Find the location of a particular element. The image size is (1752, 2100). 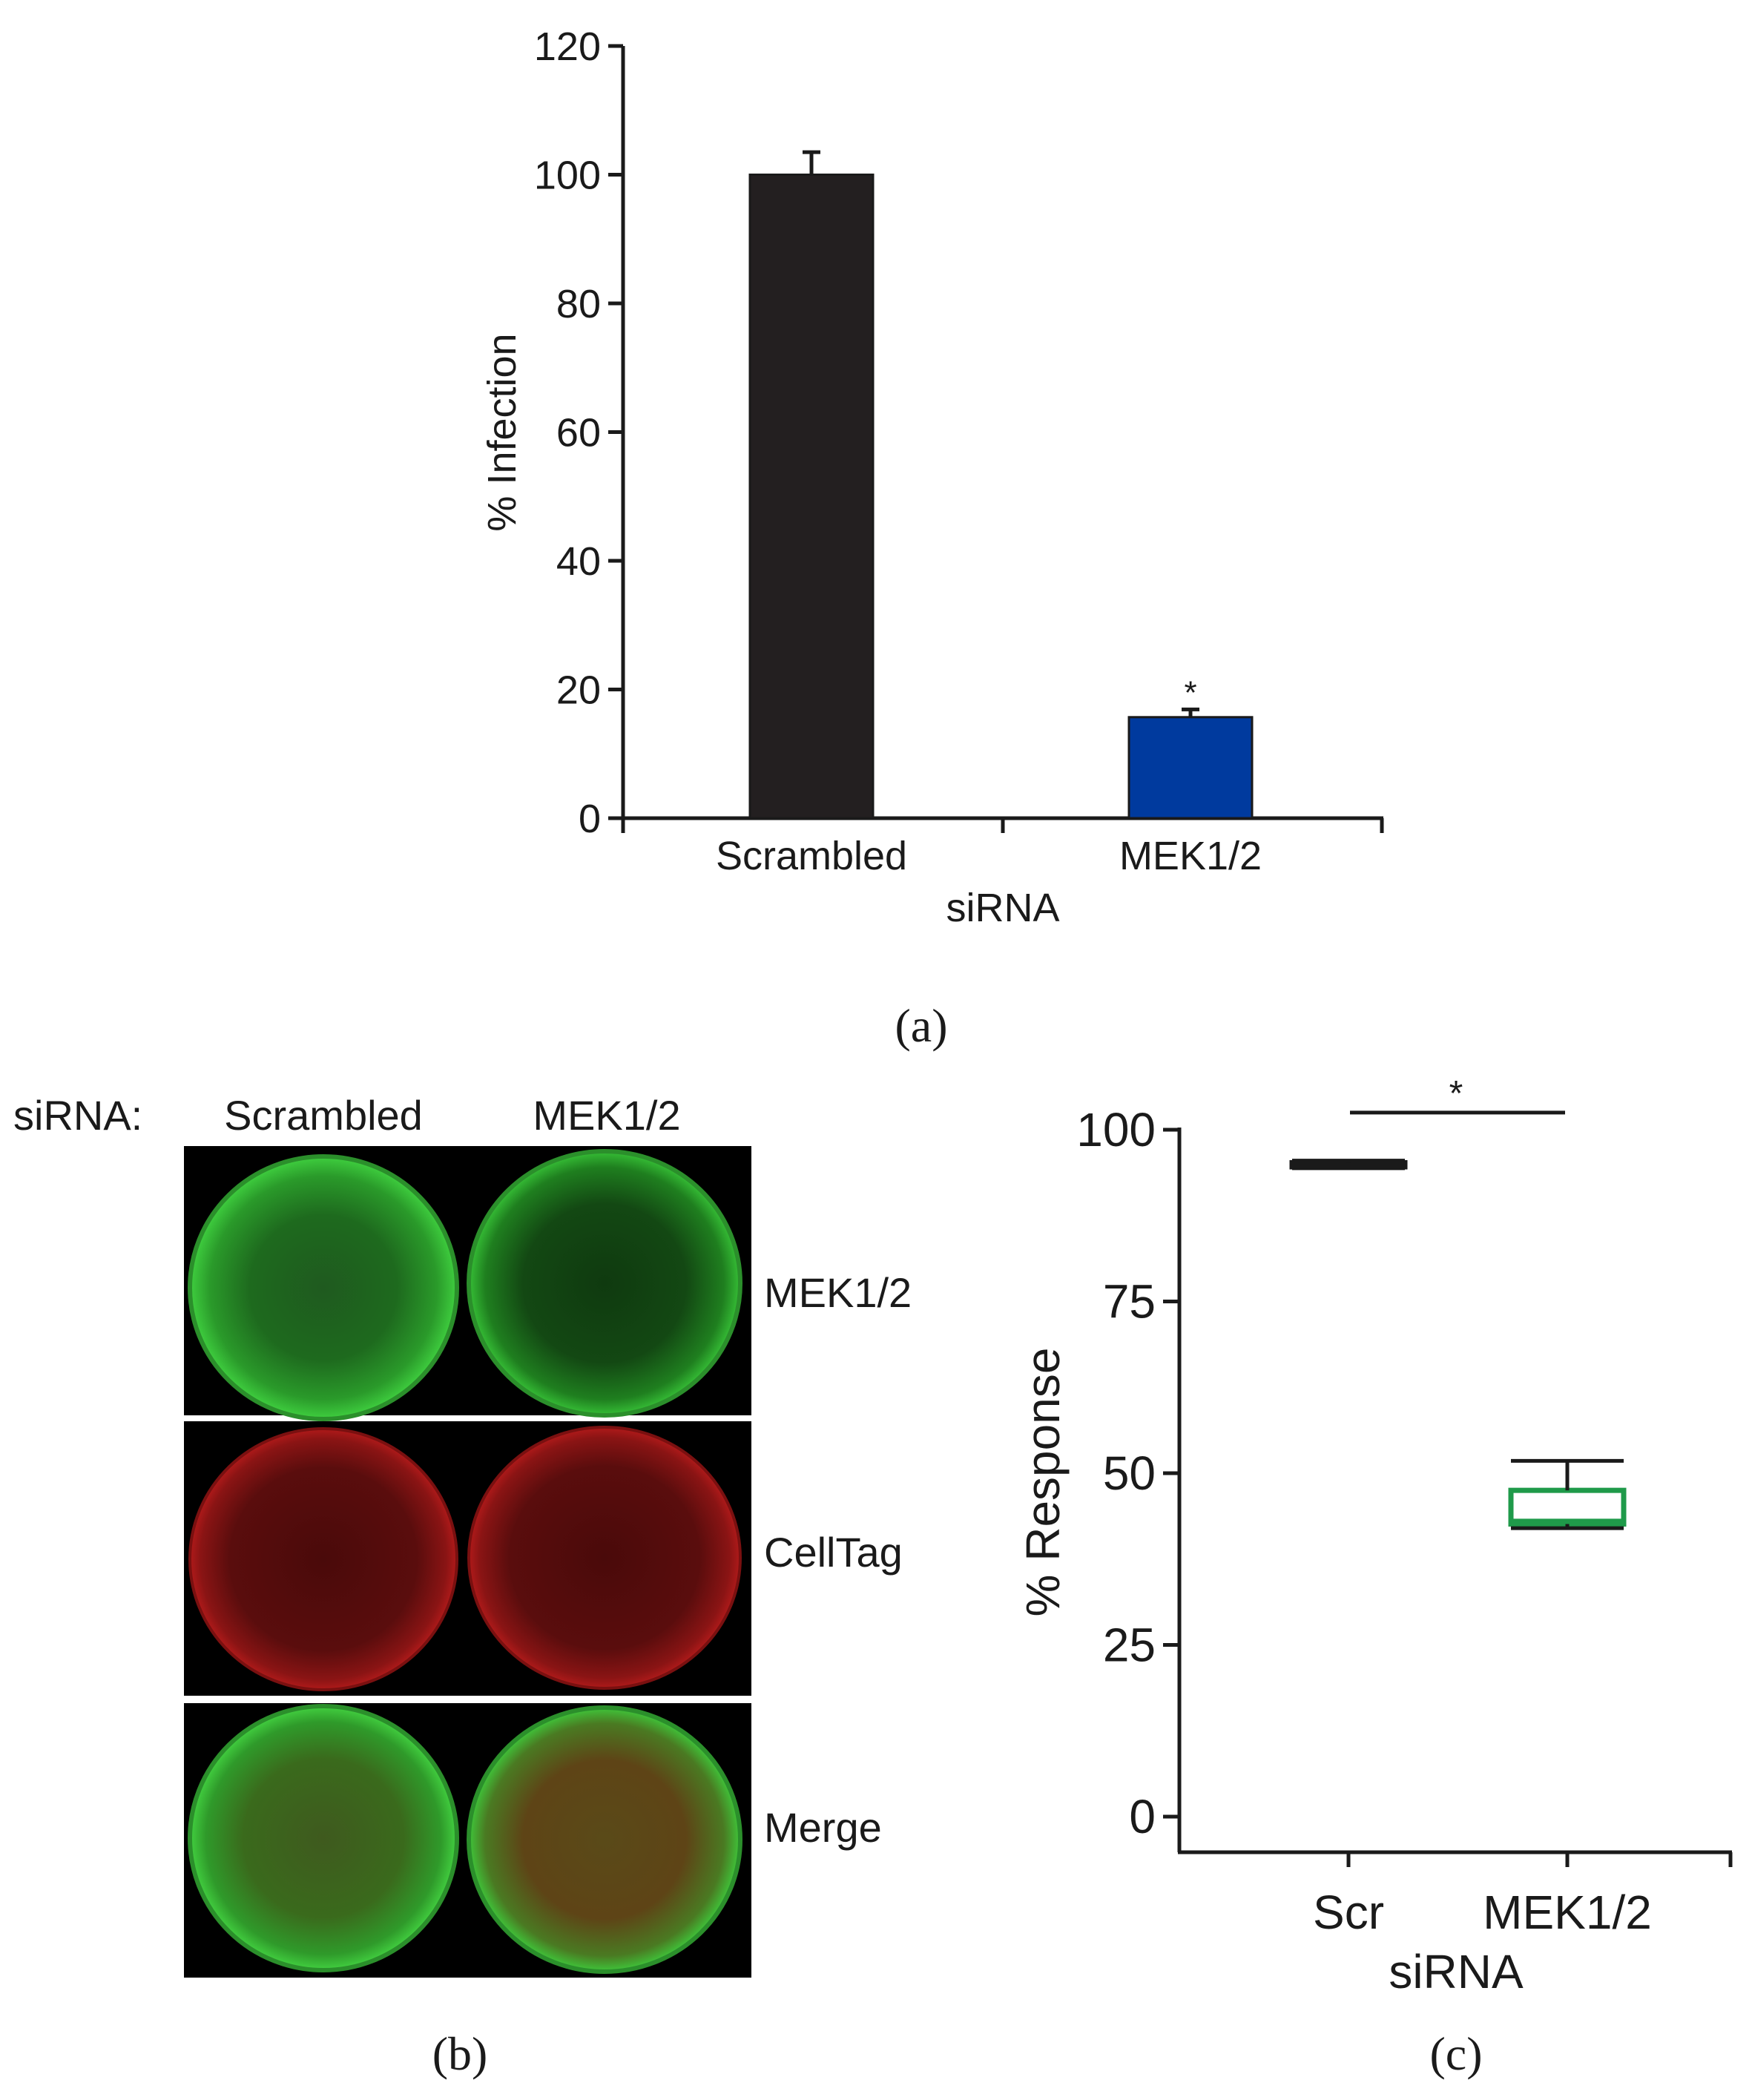

y-axis-label: % Response is located at coordinates (1043, 1482).